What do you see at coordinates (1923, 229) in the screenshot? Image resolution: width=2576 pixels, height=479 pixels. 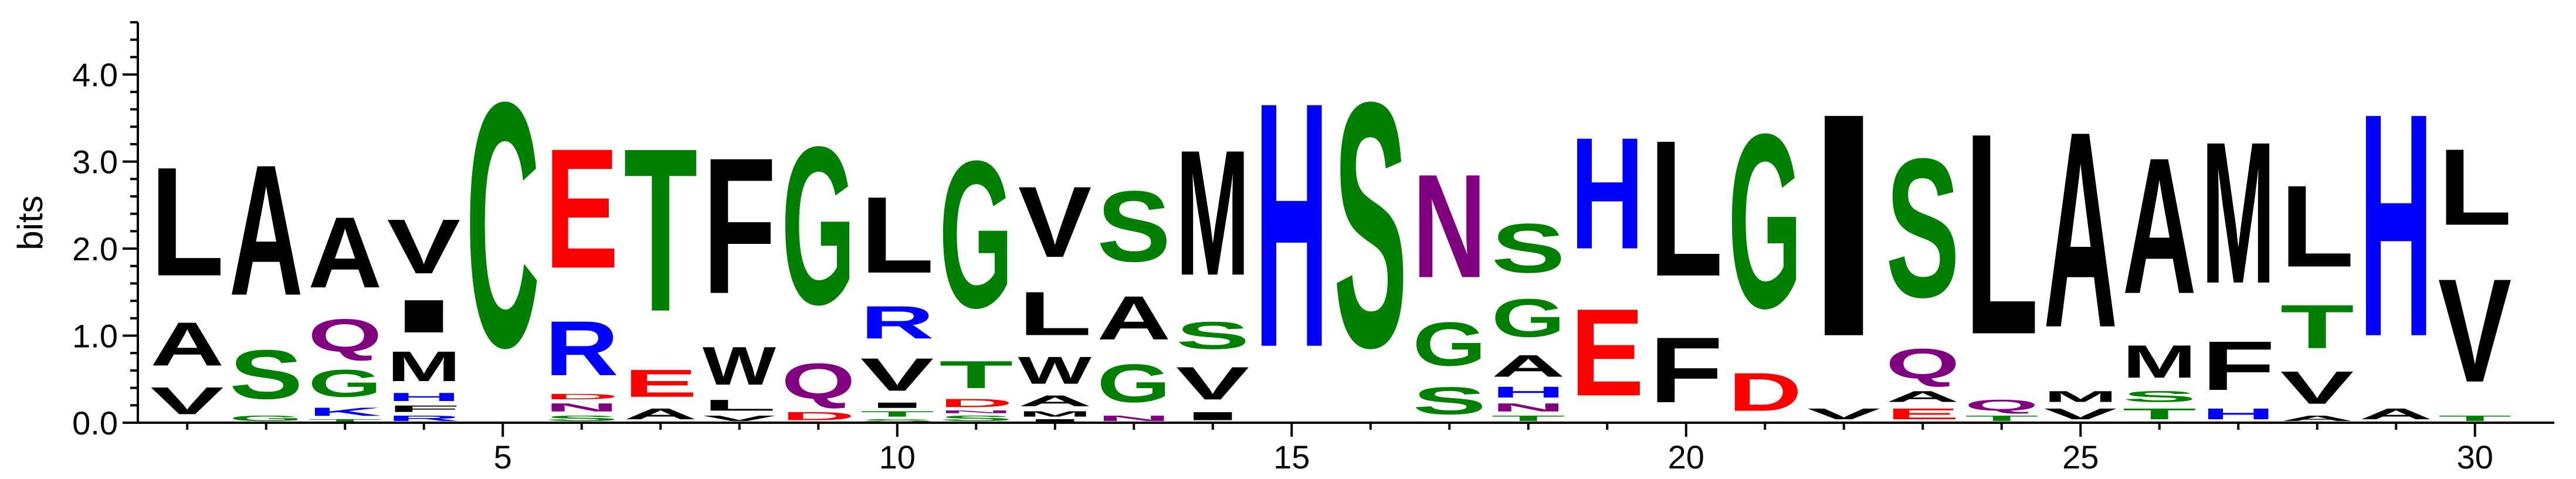 I see `logo-letter-S-pos23: S` at bounding box center [1923, 229].